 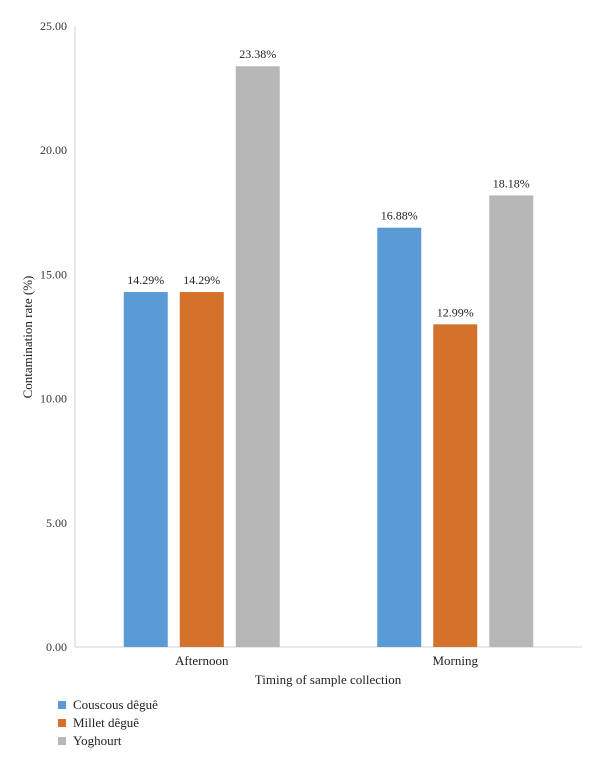 I want to click on legend-label-yoghourt: Yoghourt, so click(x=97, y=740).